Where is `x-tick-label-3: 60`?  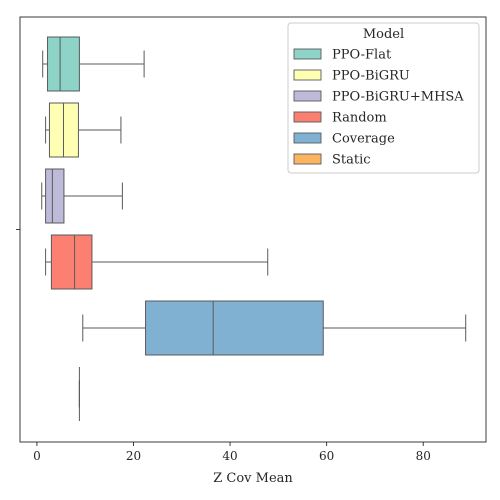
x-tick-label-3: 60 is located at coordinates (326, 456).